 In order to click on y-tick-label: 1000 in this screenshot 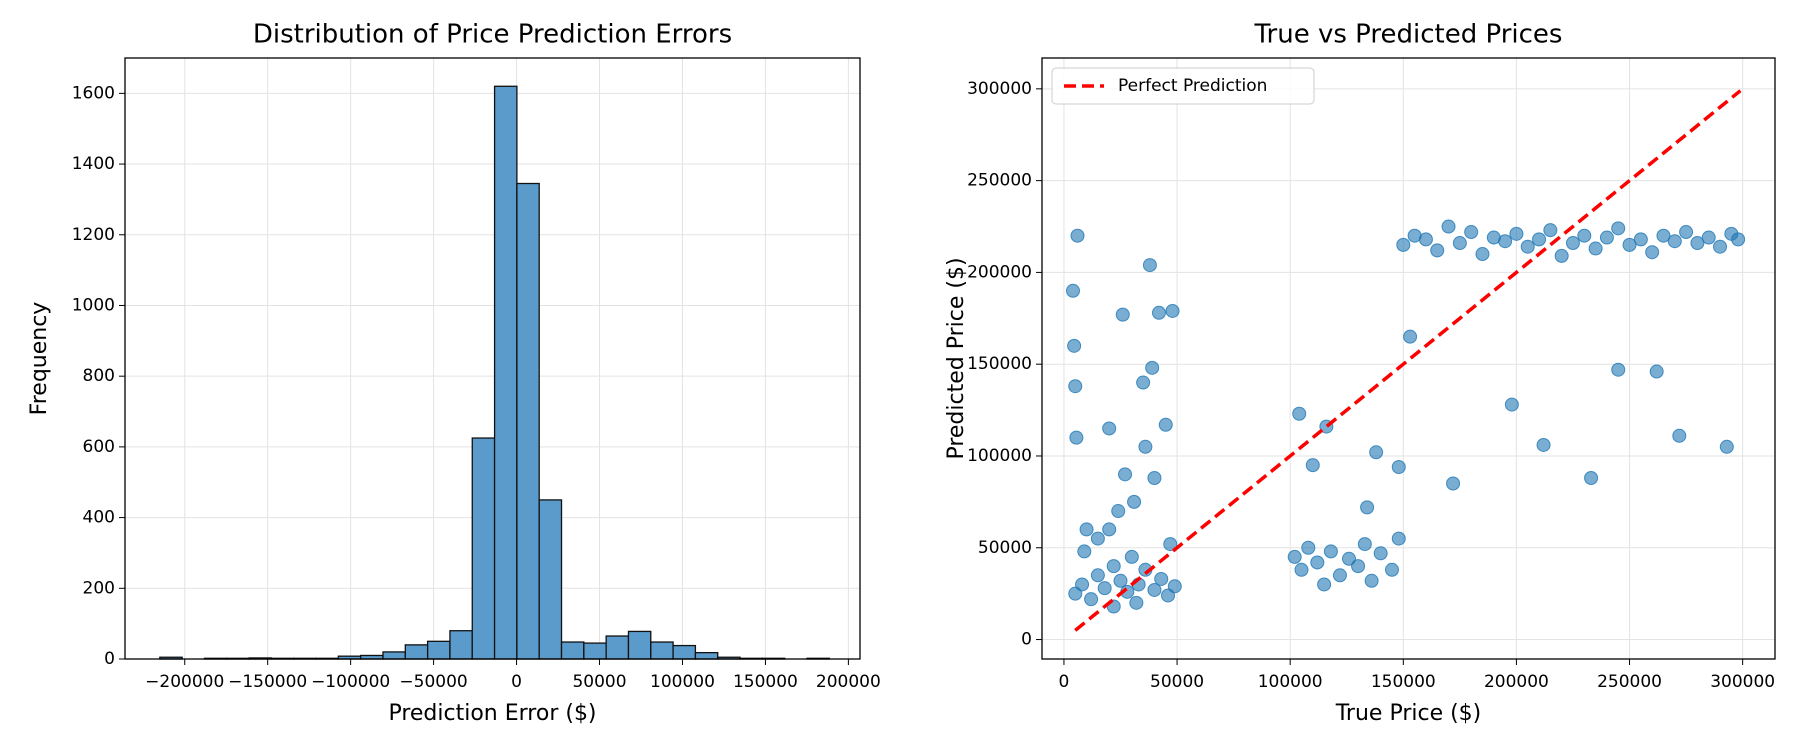, I will do `click(93, 305)`.